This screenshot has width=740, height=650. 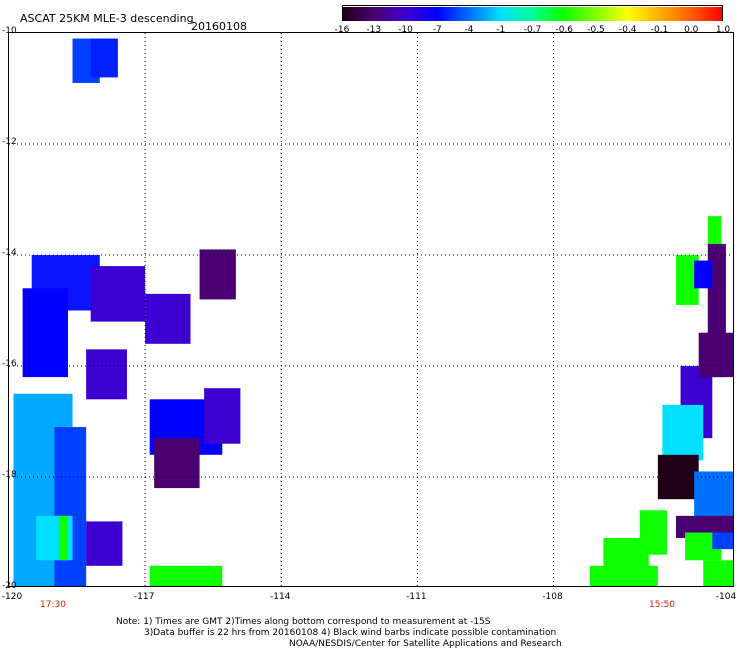 I want to click on colorbar-tick-label: -0.7, so click(x=532, y=30).